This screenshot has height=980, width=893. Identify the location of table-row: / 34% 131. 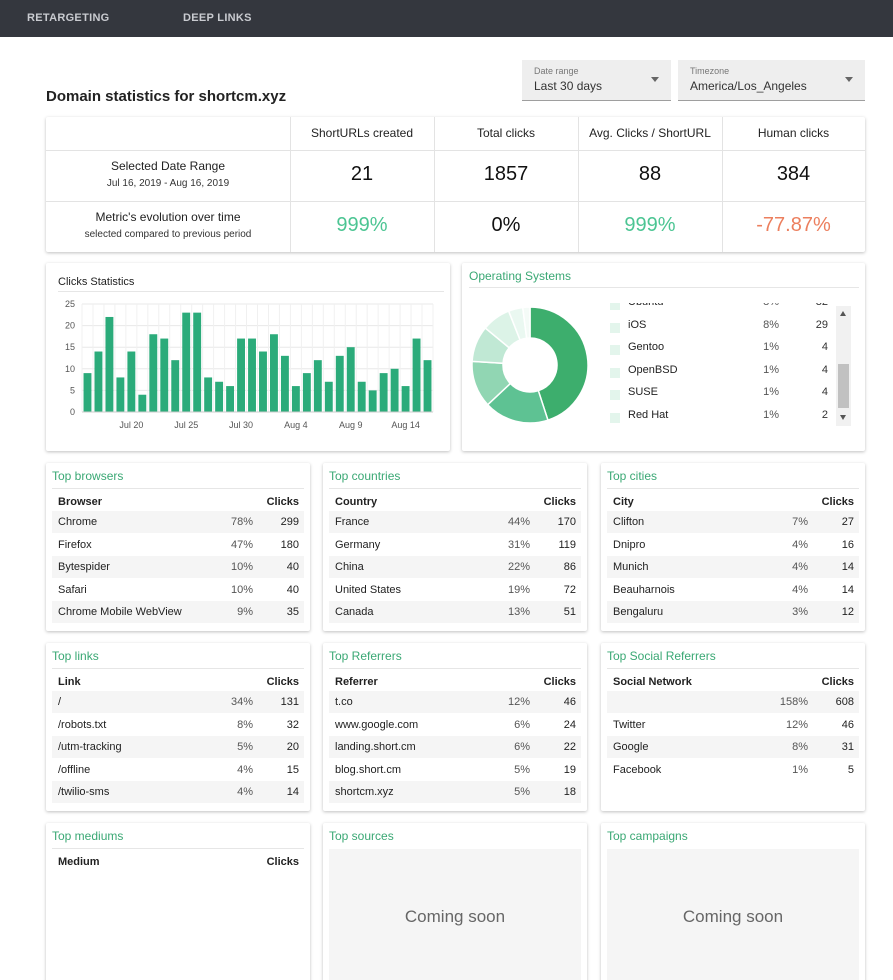
(178, 702).